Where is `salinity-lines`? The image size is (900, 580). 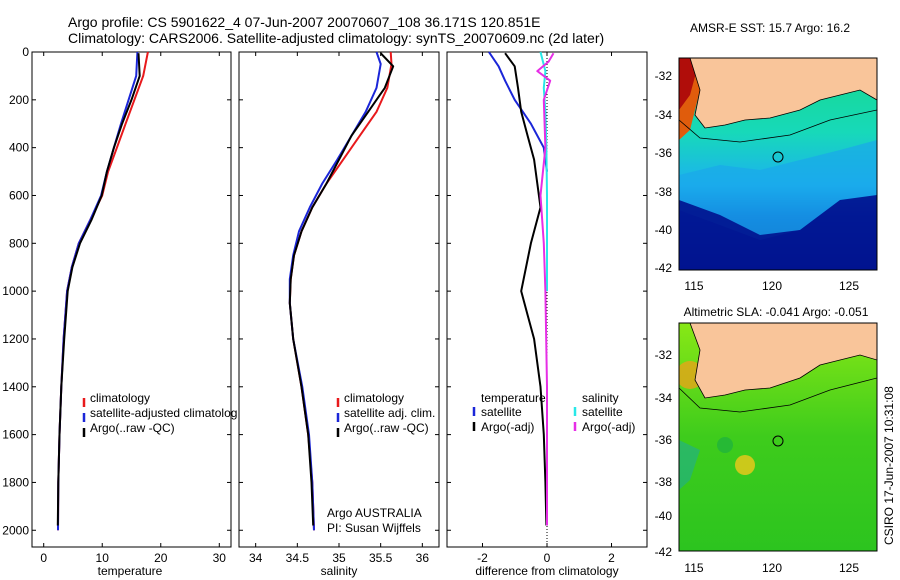 salinity-lines is located at coordinates (341, 291).